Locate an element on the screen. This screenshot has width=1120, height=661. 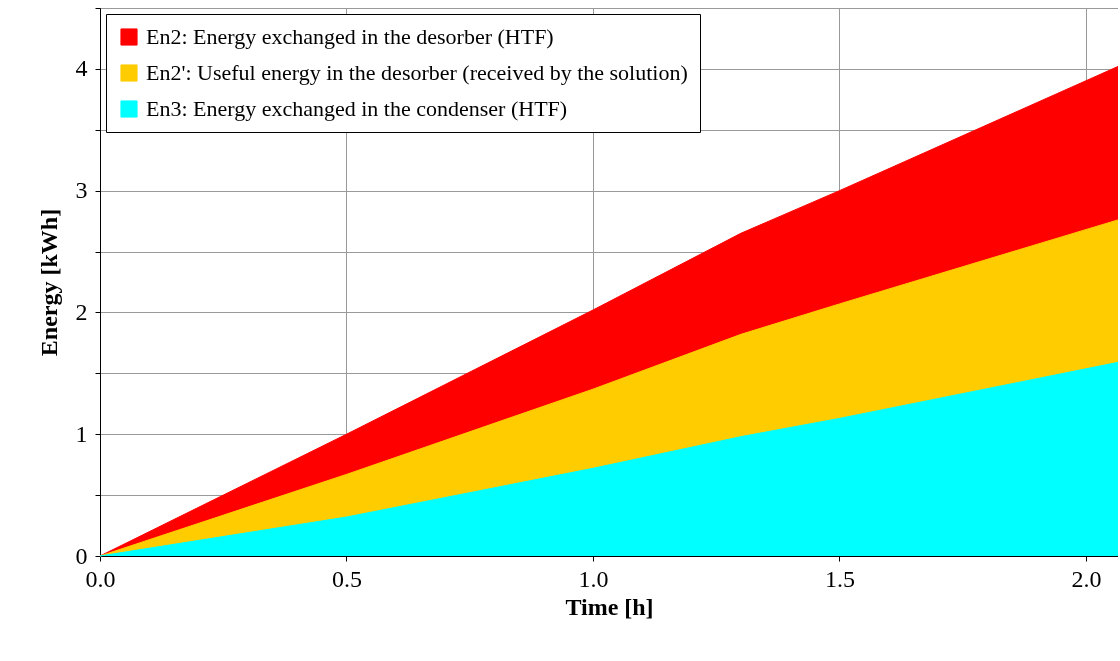
y-tick-label: 1 is located at coordinates (81, 433).